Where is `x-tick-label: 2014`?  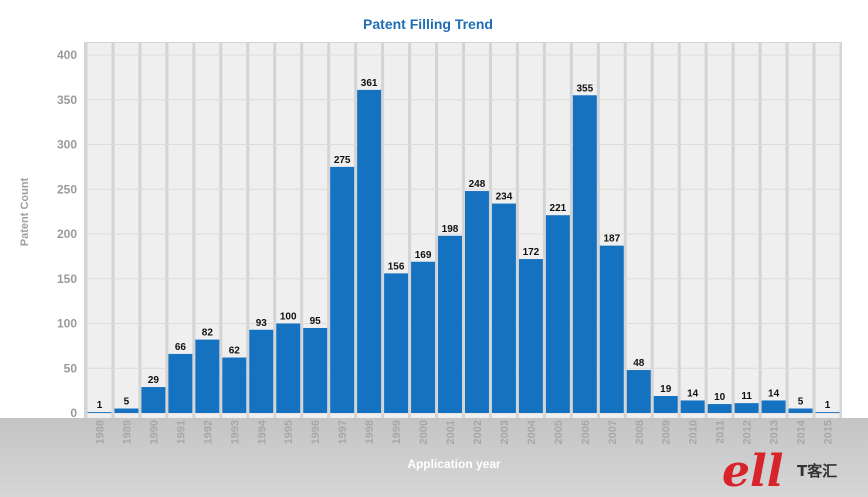 x-tick-label: 2014 is located at coordinates (802, 431).